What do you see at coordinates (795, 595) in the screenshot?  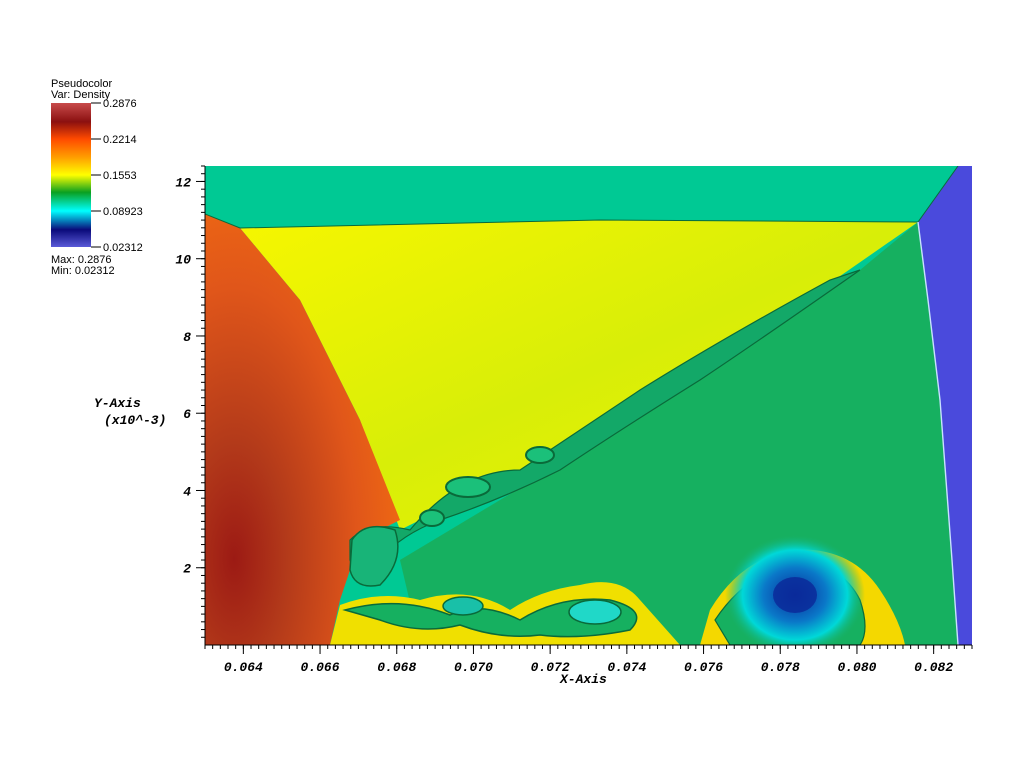 I see `blue-core-center` at bounding box center [795, 595].